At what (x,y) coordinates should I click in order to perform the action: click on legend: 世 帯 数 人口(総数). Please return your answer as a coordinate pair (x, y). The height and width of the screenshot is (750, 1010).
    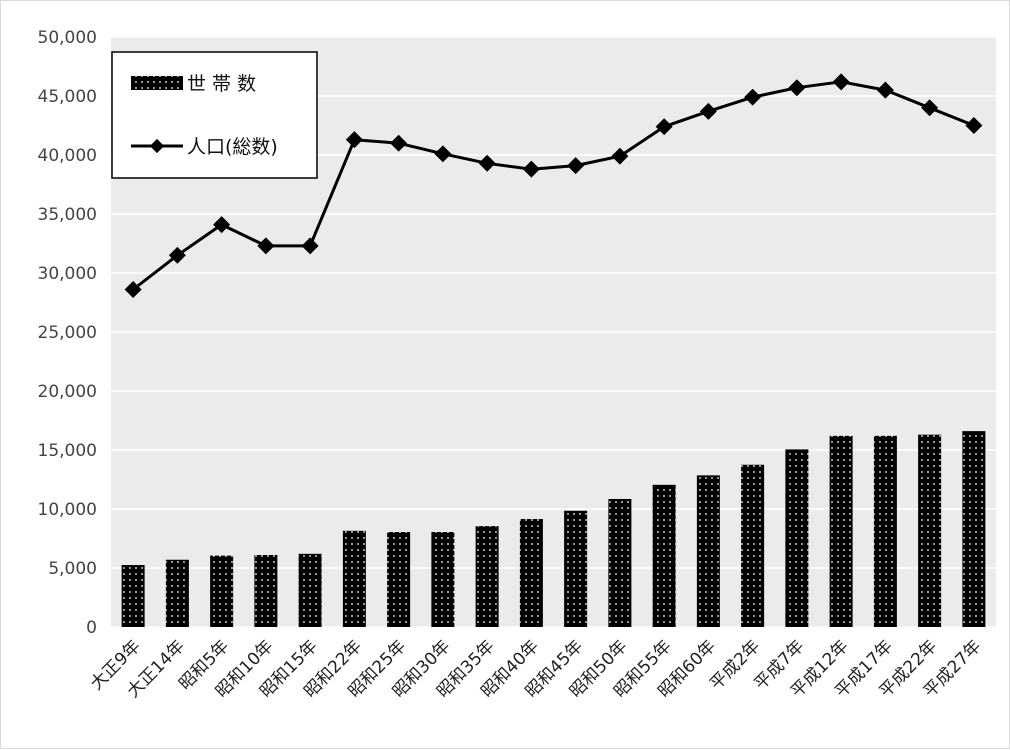
    Looking at the image, I should click on (214, 115).